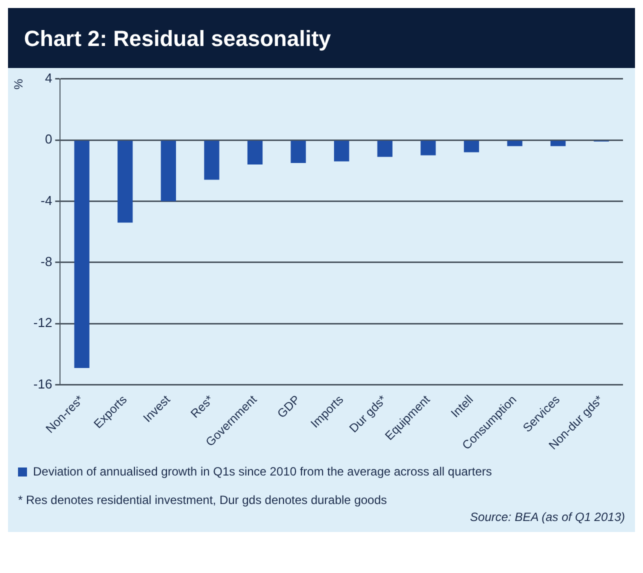  Describe the element at coordinates (262, 471) in the screenshot. I see `legend-label: Deviation of annualised growth in Q1s since 2010 from the average across all quarters` at that location.